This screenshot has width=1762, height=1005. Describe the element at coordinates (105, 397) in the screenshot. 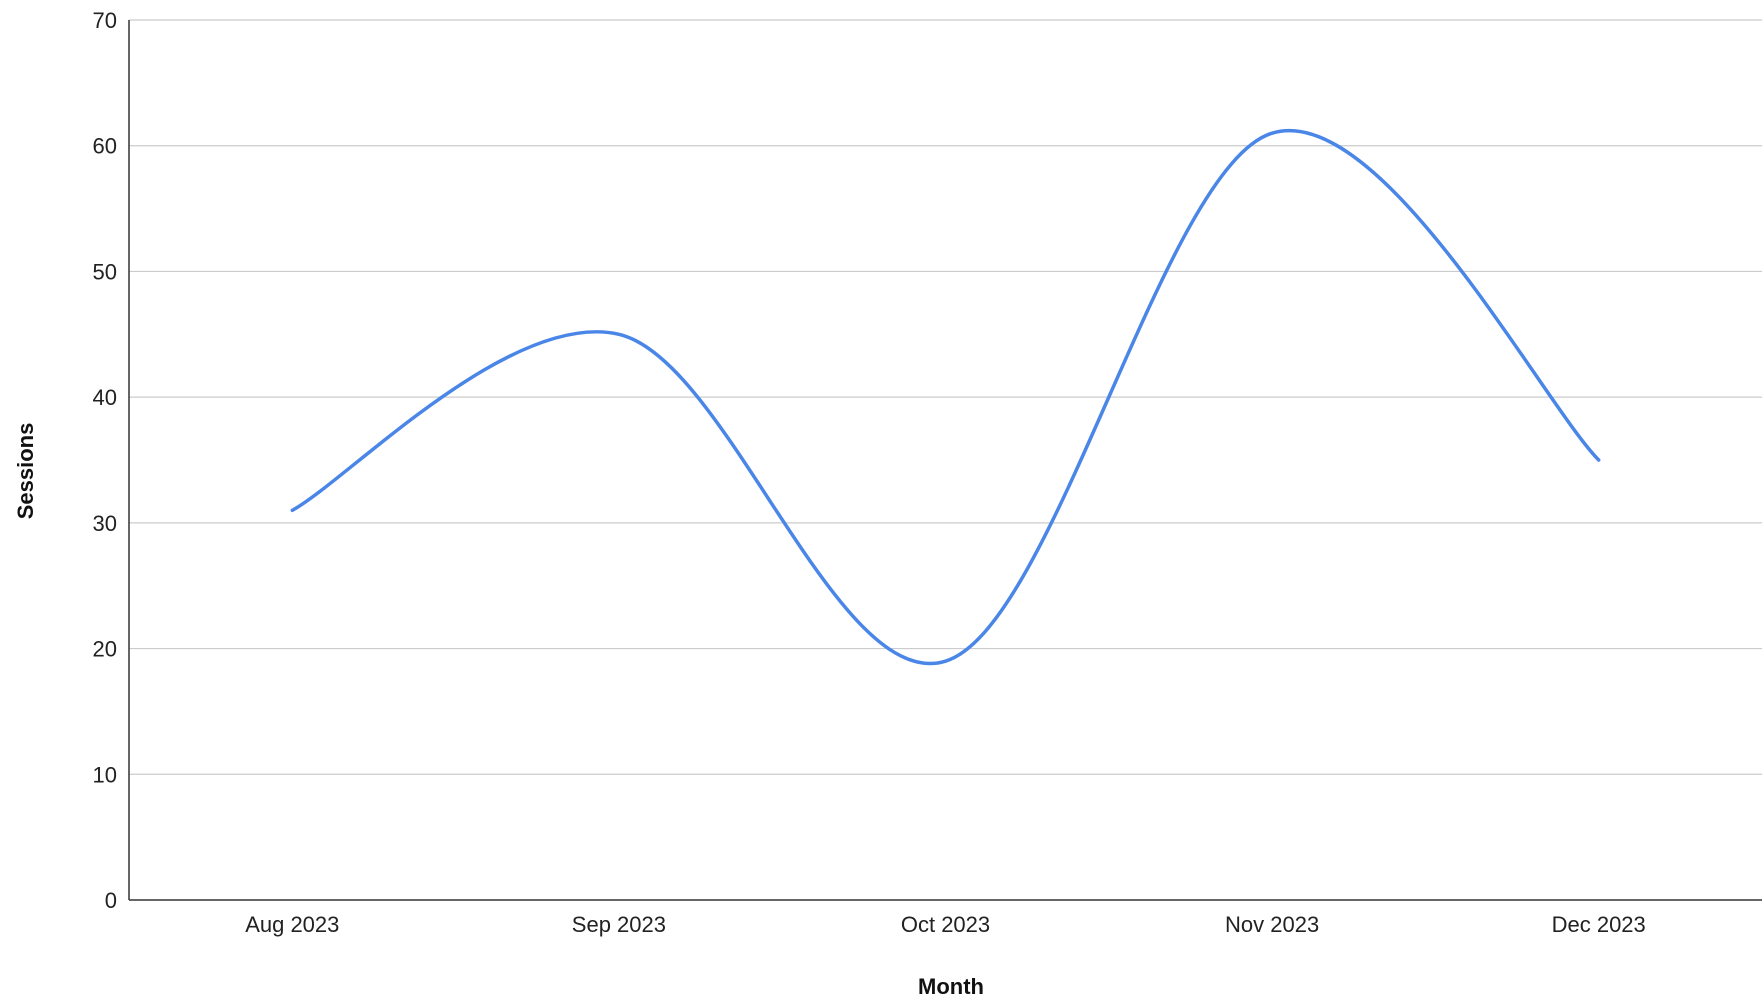

I see `y-tick-label: 40` at that location.